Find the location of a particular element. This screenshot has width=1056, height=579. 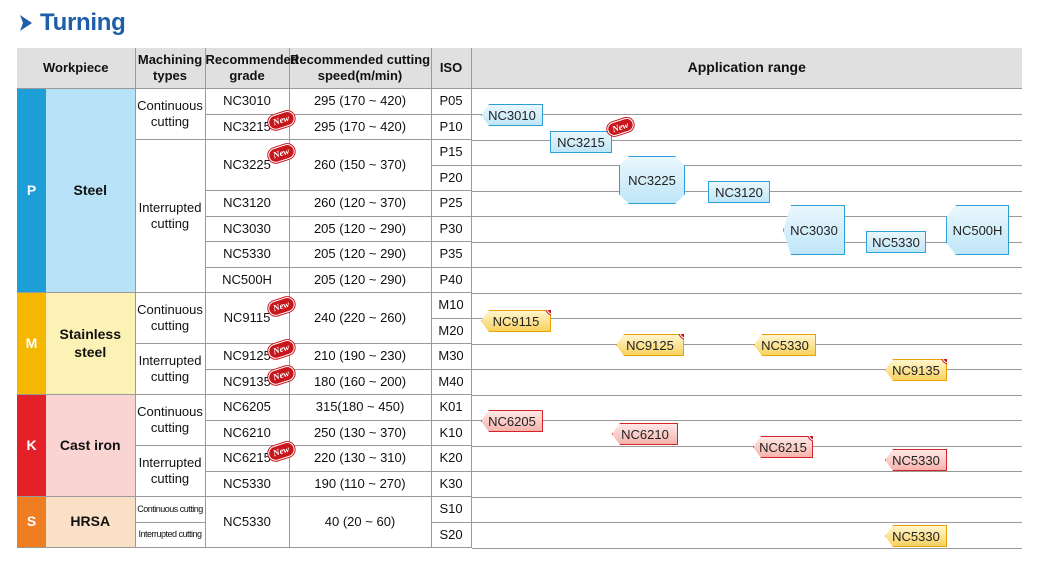

iso-cell: P20 is located at coordinates (451, 178).